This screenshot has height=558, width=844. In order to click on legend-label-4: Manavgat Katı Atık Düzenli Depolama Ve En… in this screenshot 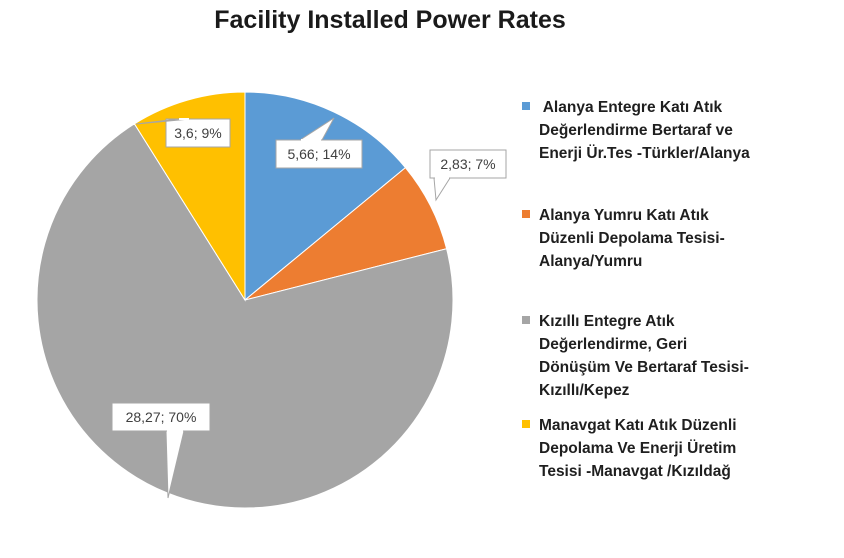, I will do `click(683, 448)`.